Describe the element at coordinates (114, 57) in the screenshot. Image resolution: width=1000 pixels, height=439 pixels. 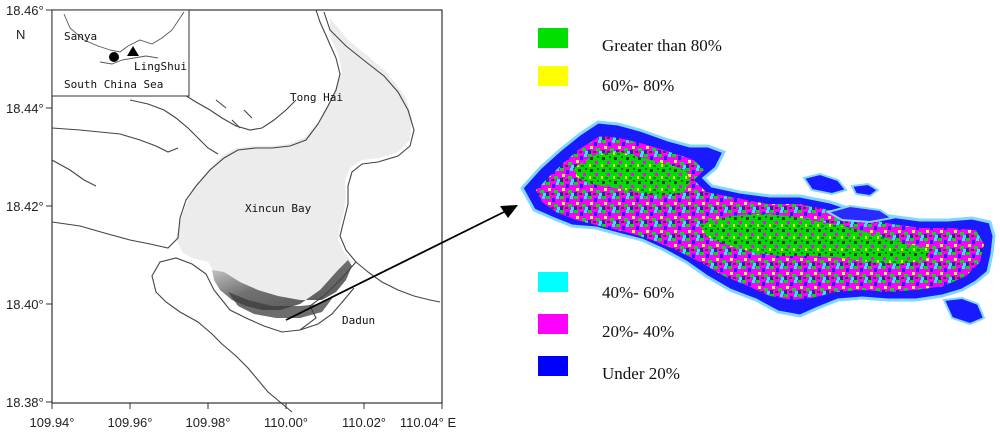
I see `sanya-marker-icon` at that location.